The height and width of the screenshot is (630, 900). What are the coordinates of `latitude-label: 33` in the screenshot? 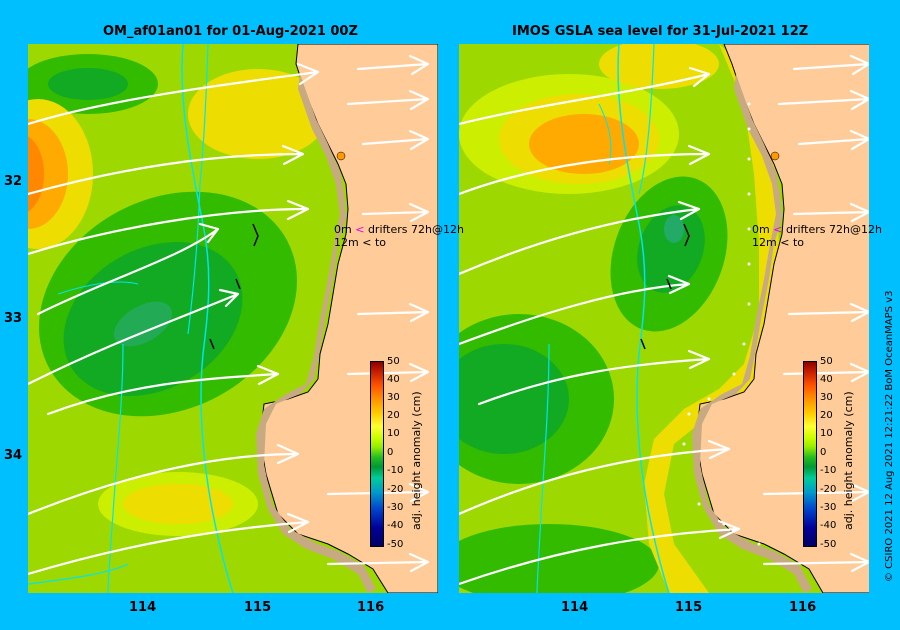 It's located at (13, 318).